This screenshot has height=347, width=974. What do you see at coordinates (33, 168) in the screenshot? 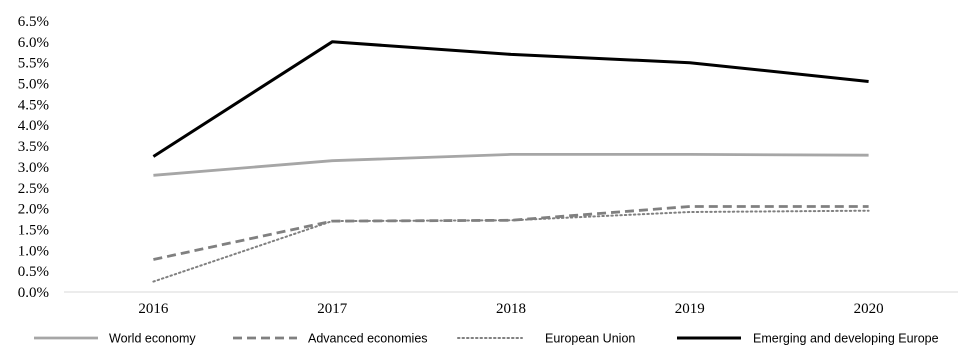
I see `y-tick-label: 3.0%` at bounding box center [33, 168].